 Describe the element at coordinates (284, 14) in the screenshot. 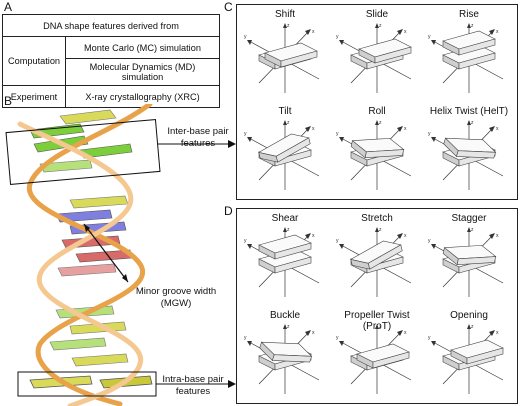

I see `inter-feature-label: Shift` at that location.